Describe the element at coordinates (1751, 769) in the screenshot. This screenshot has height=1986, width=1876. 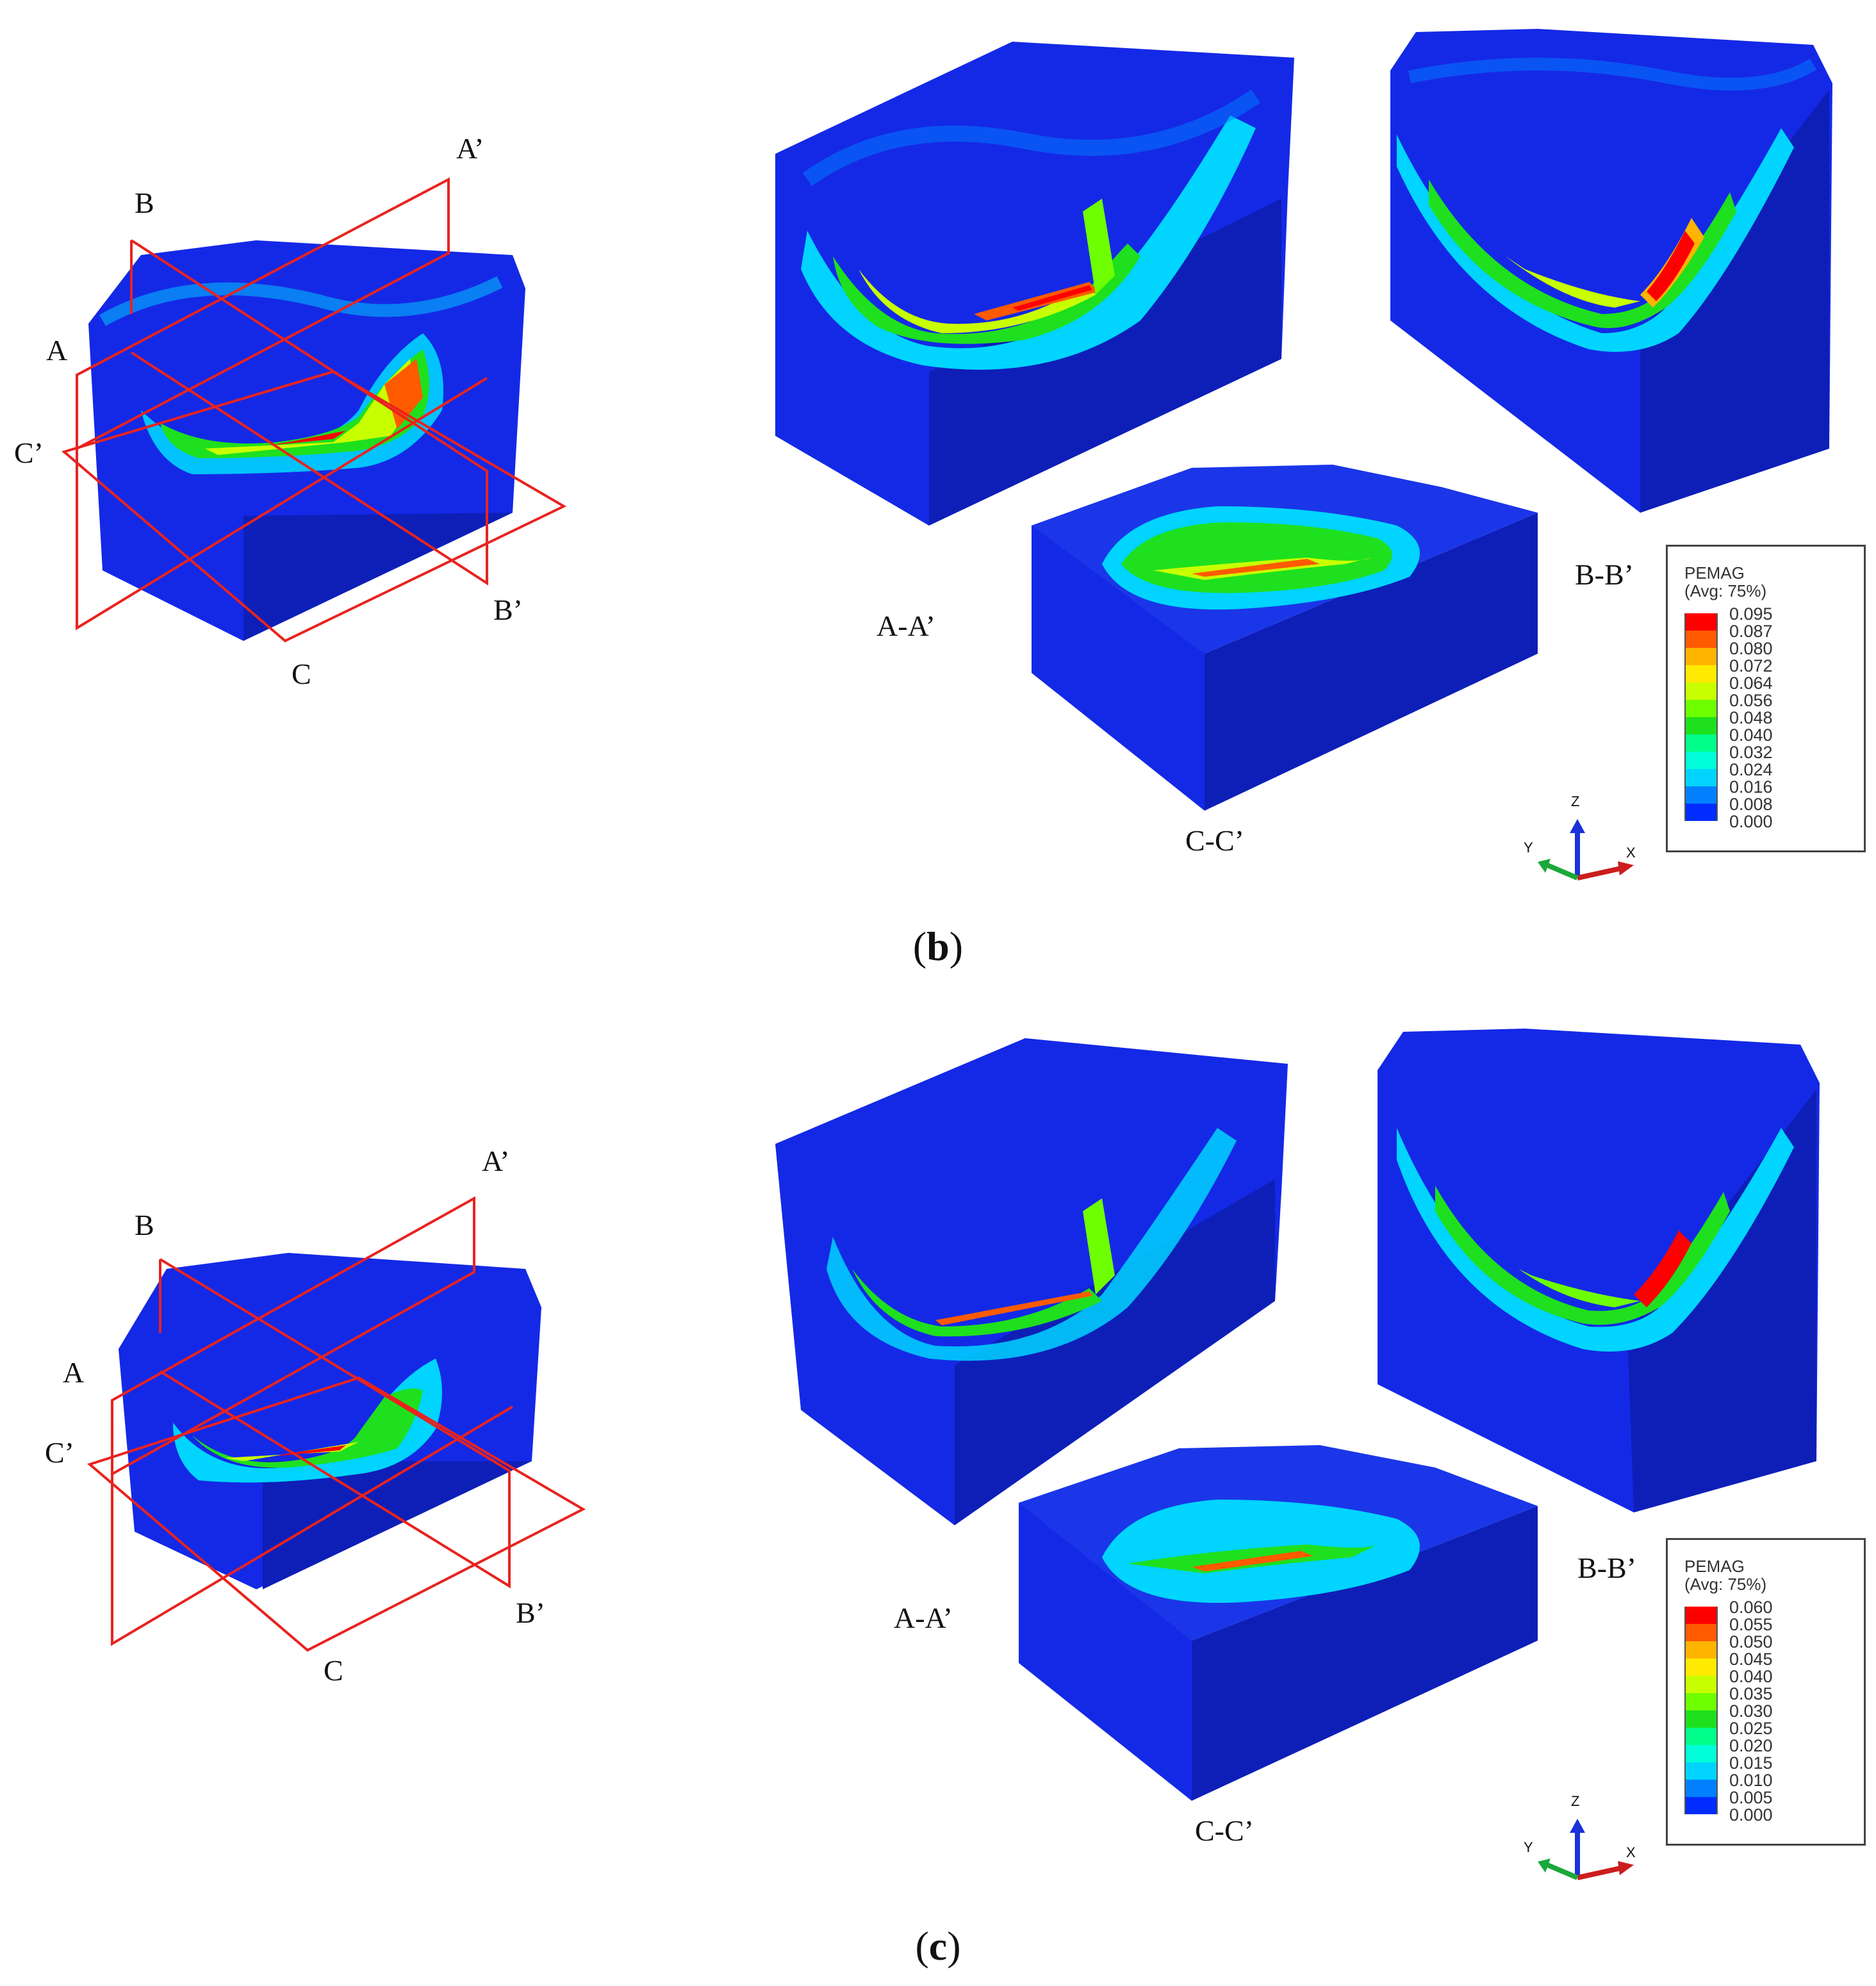
I see `legend-value: 0.024` at that location.